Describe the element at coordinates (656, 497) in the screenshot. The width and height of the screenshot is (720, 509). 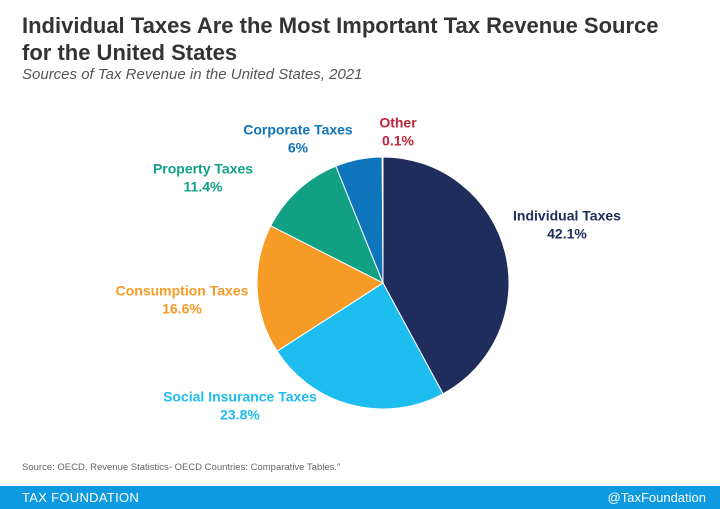
I see `handle: @TaxFoundation` at that location.